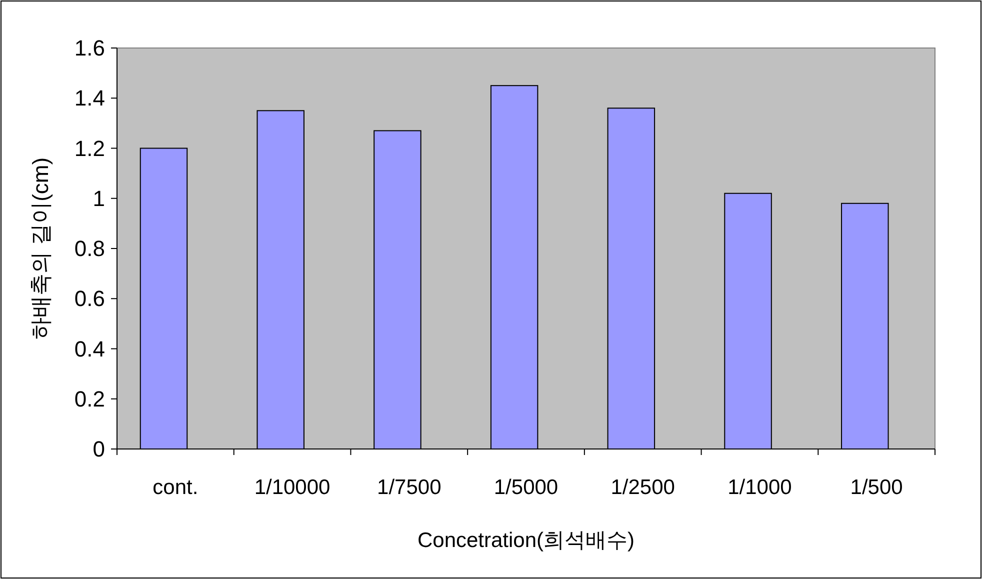  What do you see at coordinates (89, 349) in the screenshot?
I see `y-tick-label: 0.4` at bounding box center [89, 349].